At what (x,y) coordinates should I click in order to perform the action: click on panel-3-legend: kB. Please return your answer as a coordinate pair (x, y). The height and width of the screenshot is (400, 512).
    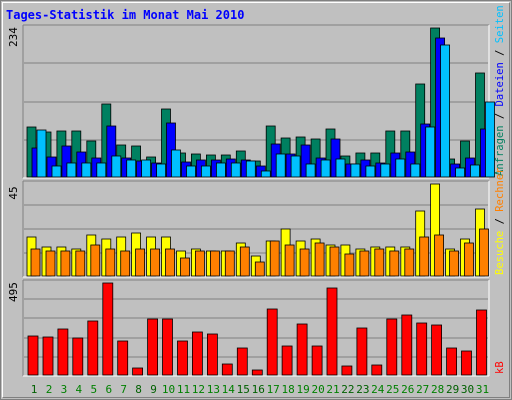
    Looking at the image, I should click on (500, 367).